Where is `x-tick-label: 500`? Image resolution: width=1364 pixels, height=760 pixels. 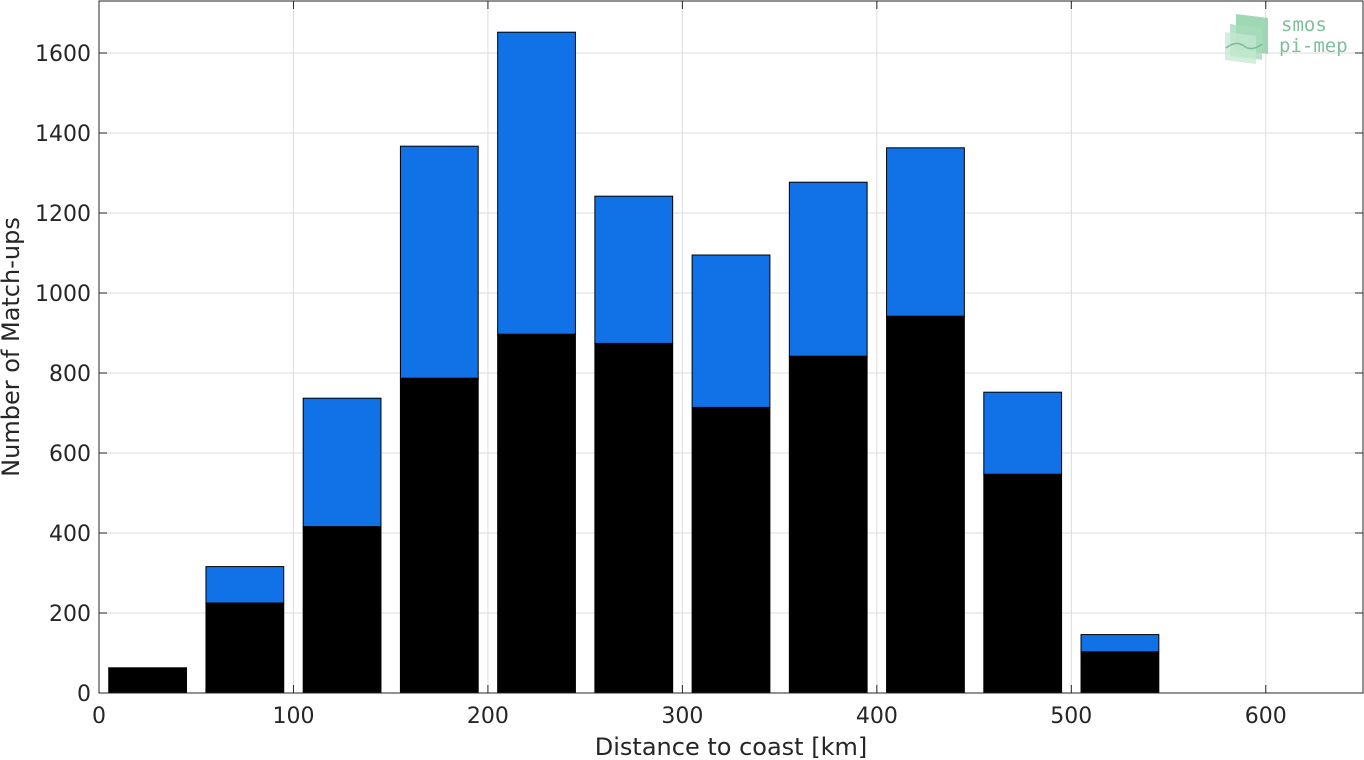 x-tick-label: 500 is located at coordinates (1071, 716).